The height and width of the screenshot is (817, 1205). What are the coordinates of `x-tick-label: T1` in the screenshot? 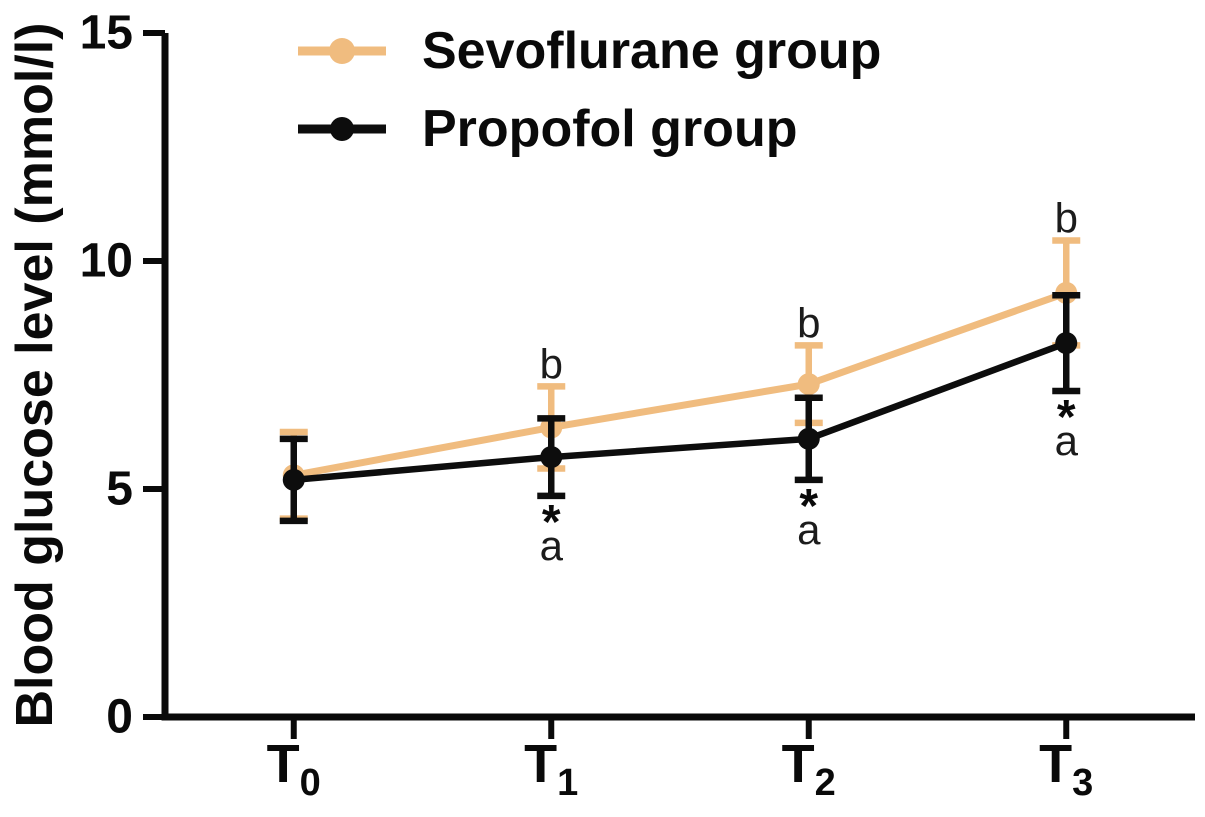 It's located at (551, 769).